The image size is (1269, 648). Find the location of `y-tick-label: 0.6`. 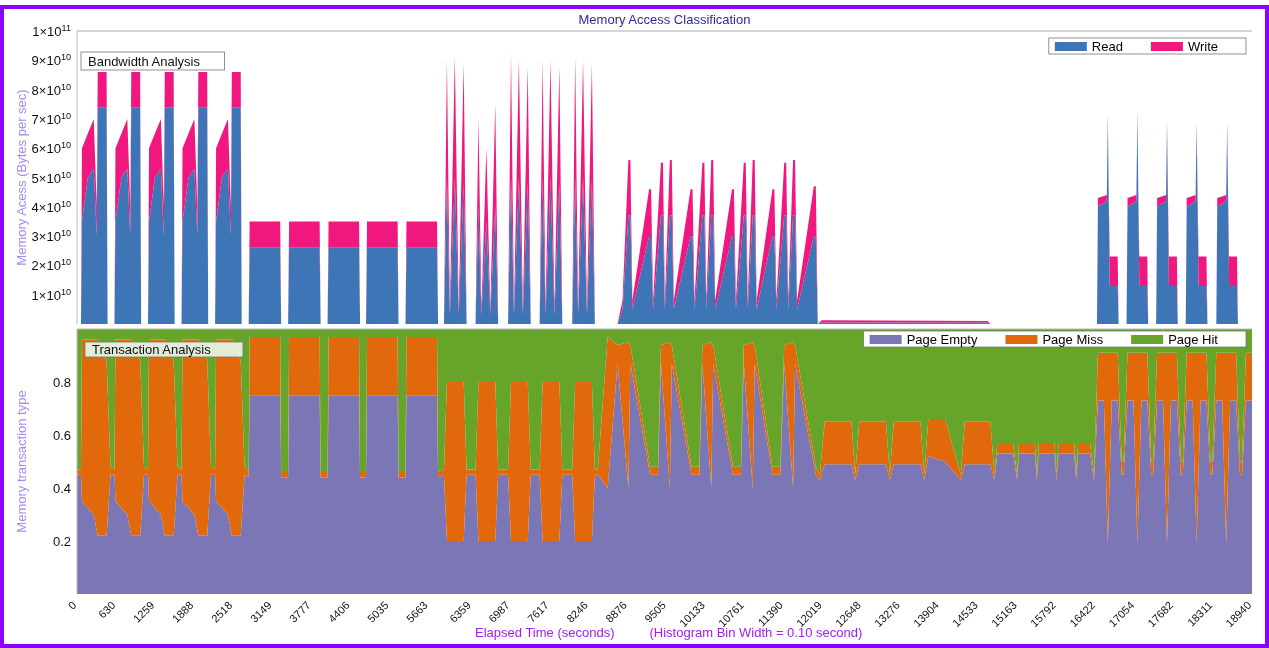

y-tick-label: 0.6 is located at coordinates (61, 435).